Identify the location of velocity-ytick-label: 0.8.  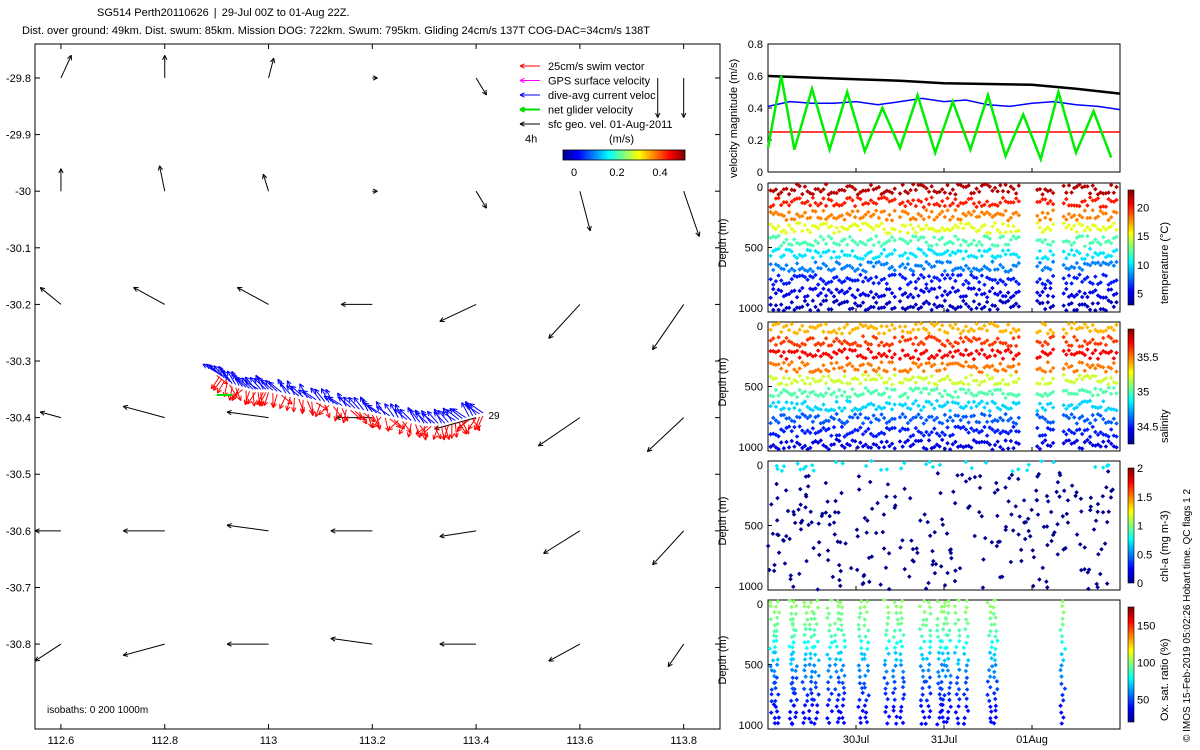
(755, 45).